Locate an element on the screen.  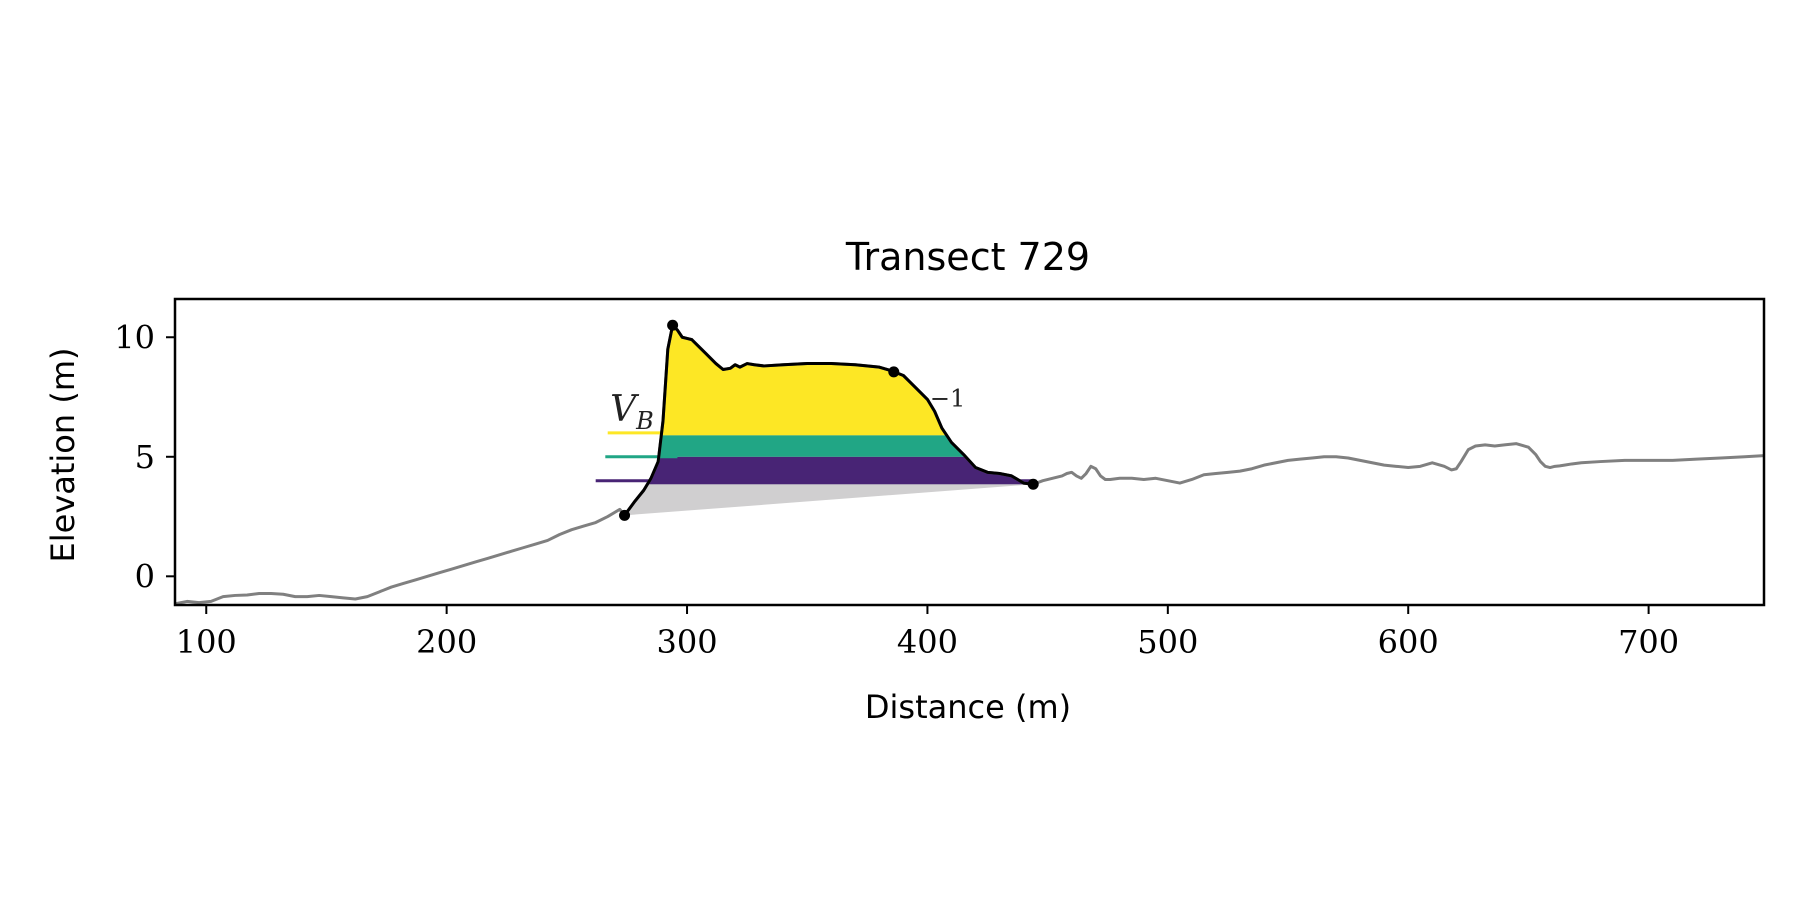
x-tick-label: 600 is located at coordinates (1408, 642).